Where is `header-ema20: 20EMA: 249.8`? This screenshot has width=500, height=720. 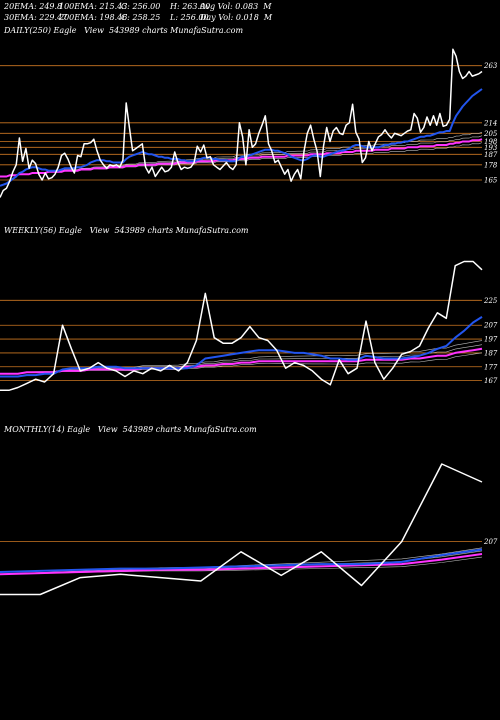 header-ema20: 20EMA: 249.8 is located at coordinates (33, 6).